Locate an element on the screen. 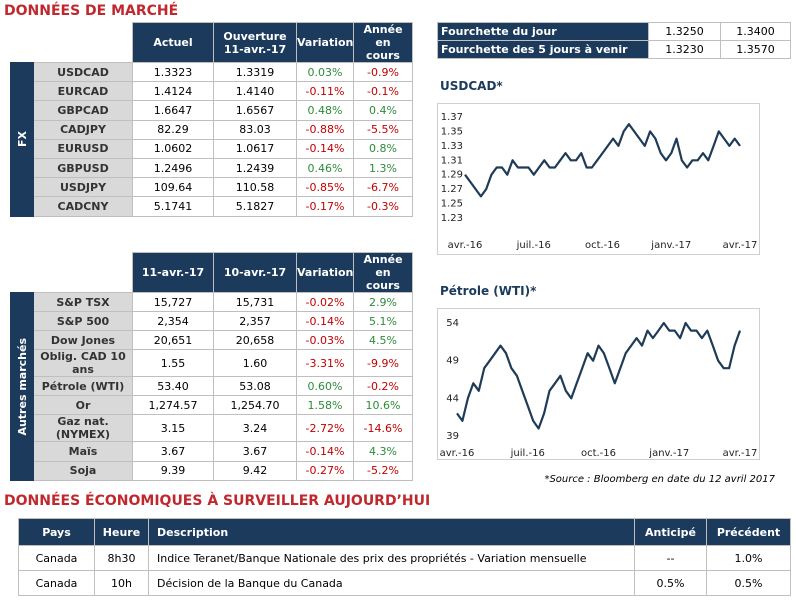 The height and width of the screenshot is (603, 796). cell: EURCAD is located at coordinates (83, 91).